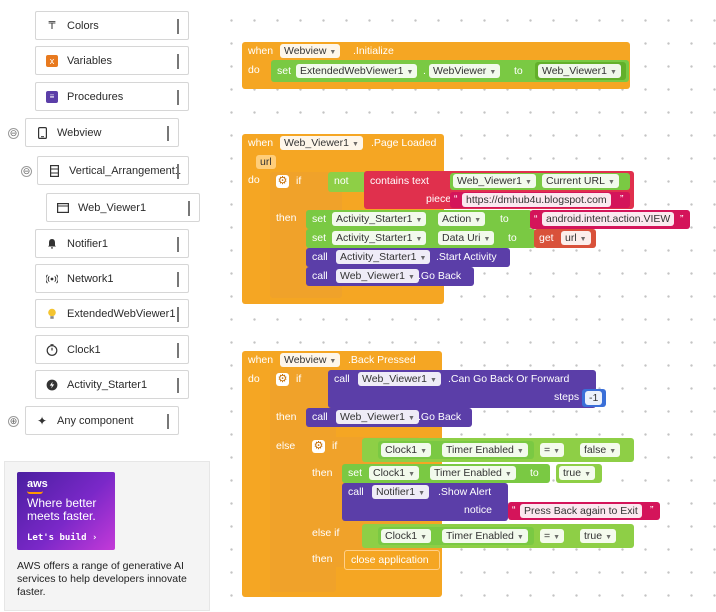 This screenshot has width=716, height=612. I want to click on property-dropdown: WebViewer ▼, so click(465, 71).